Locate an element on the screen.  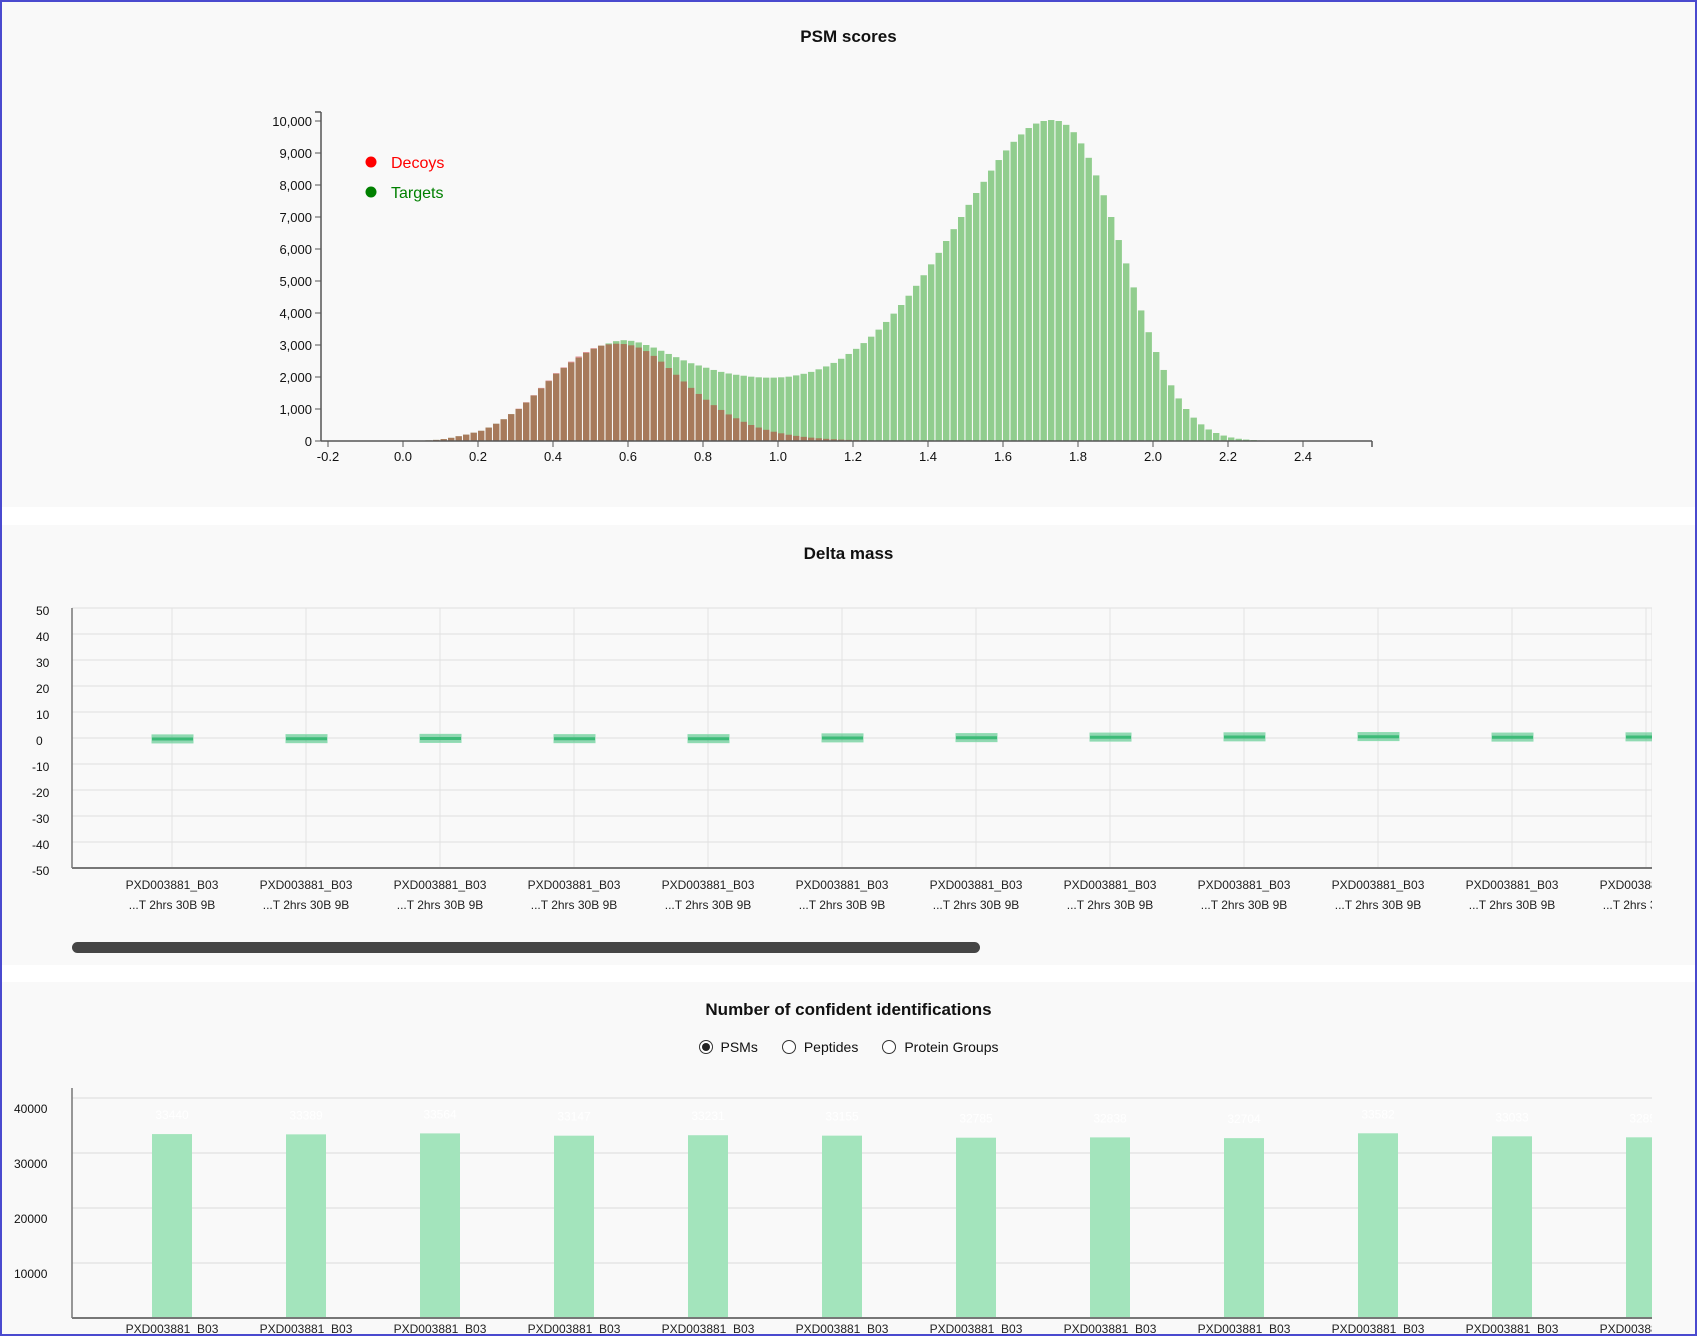
y-tick-label: 1,000 is located at coordinates (295, 409).